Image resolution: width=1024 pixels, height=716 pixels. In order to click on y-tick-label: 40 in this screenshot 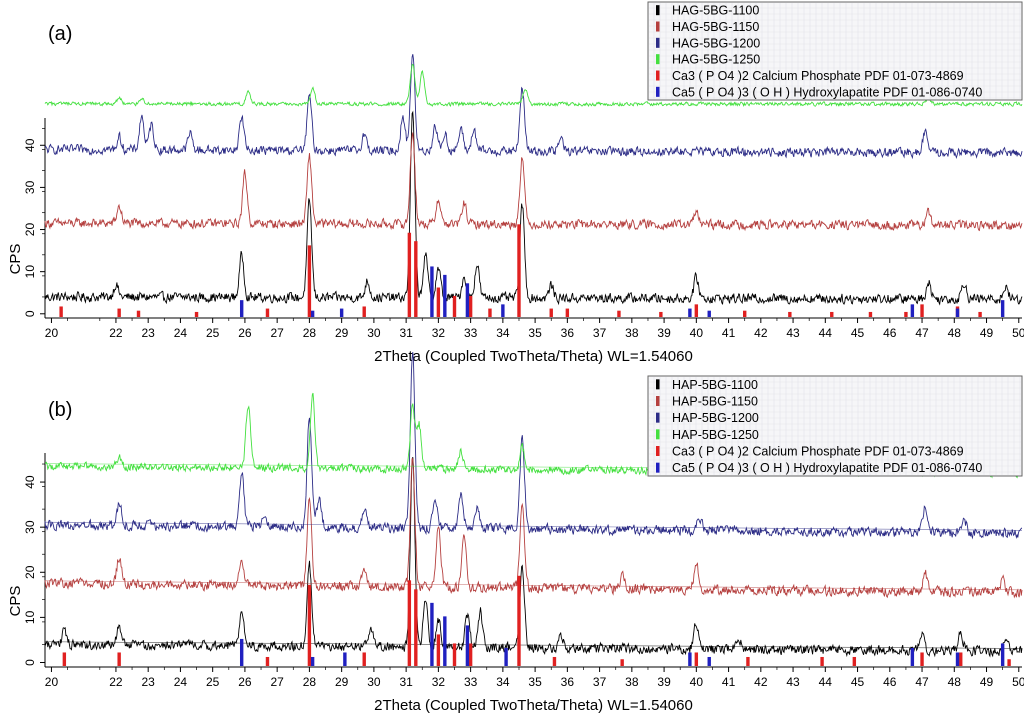, I will do `click(30, 145)`.